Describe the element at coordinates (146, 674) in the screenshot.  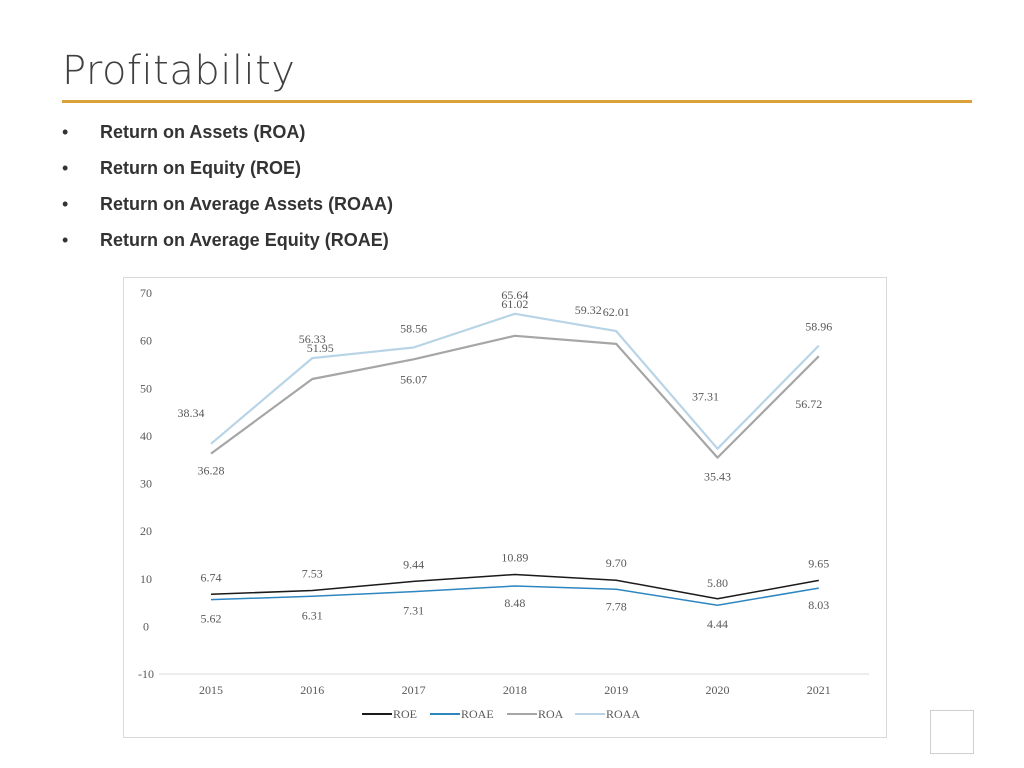
I see `y-tick-label: -10` at that location.